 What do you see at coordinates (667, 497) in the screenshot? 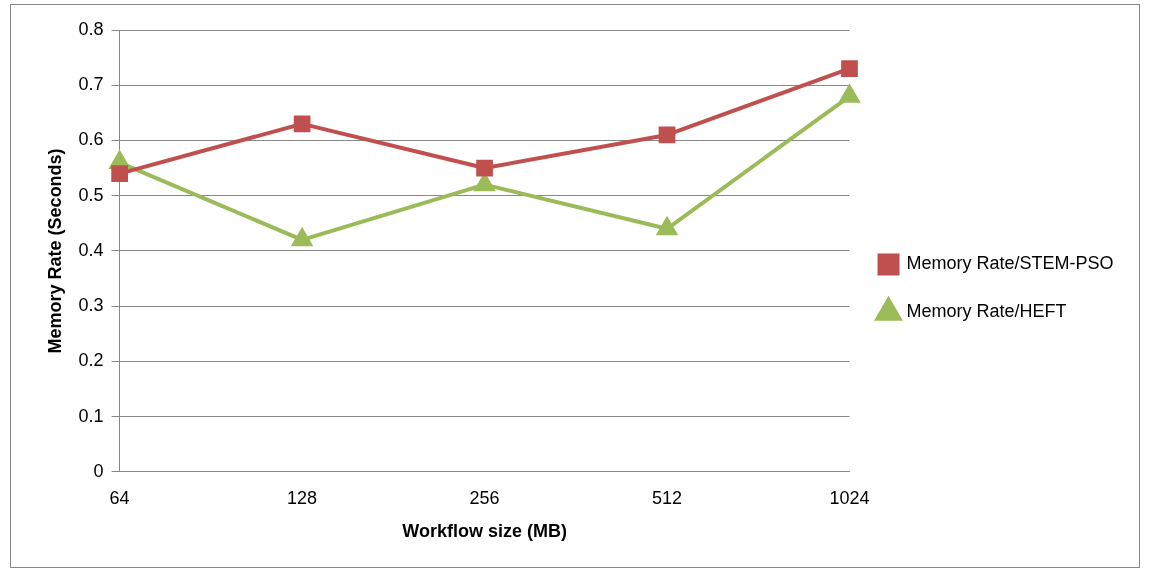
I see `x-tick-label: 512` at bounding box center [667, 497].